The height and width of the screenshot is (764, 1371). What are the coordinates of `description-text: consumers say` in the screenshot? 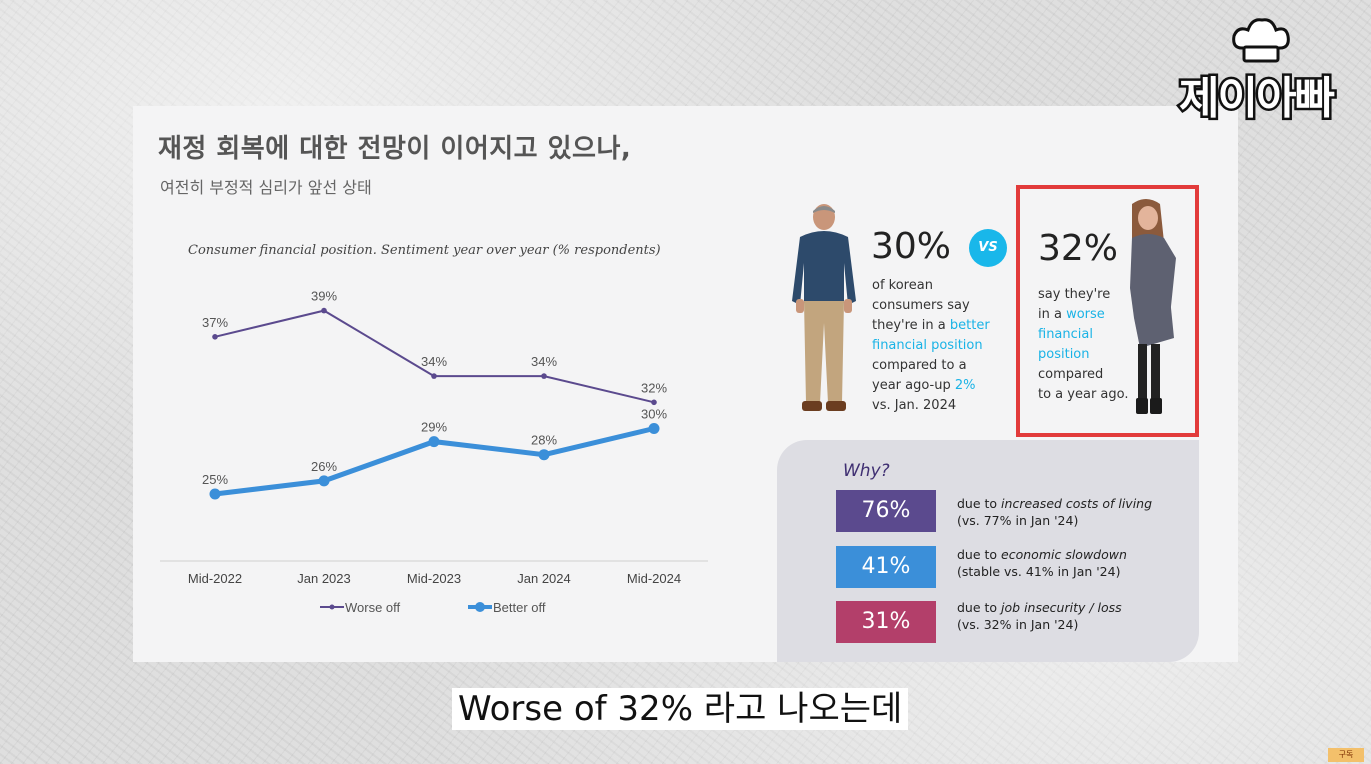 It's located at (921, 305).